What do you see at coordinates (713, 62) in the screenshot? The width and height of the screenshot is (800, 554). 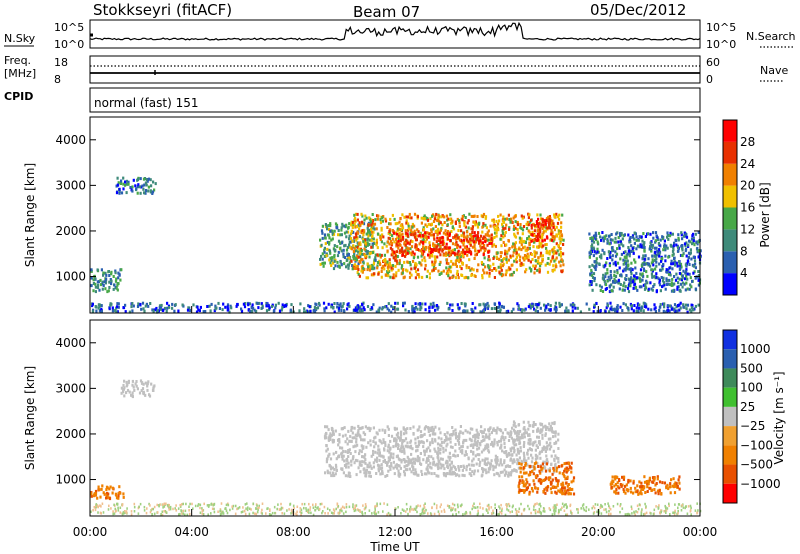 I see `freq-right-tick-top: 60` at bounding box center [713, 62].